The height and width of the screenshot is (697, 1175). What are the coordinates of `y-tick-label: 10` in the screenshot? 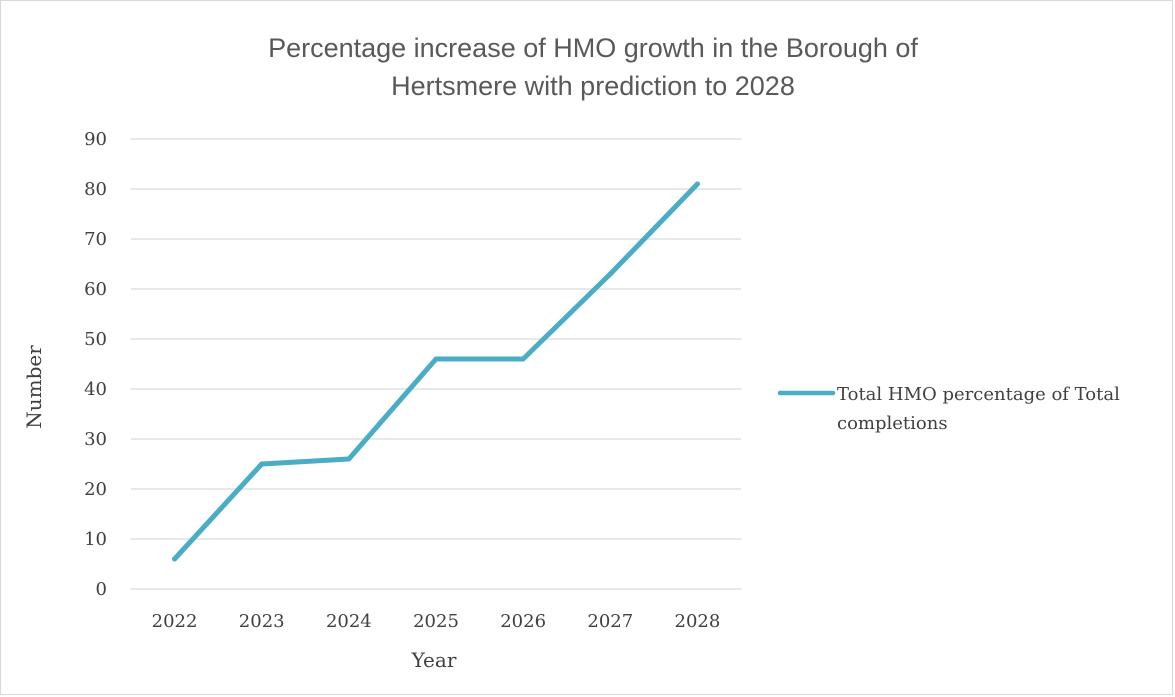 It's located at (95, 539).